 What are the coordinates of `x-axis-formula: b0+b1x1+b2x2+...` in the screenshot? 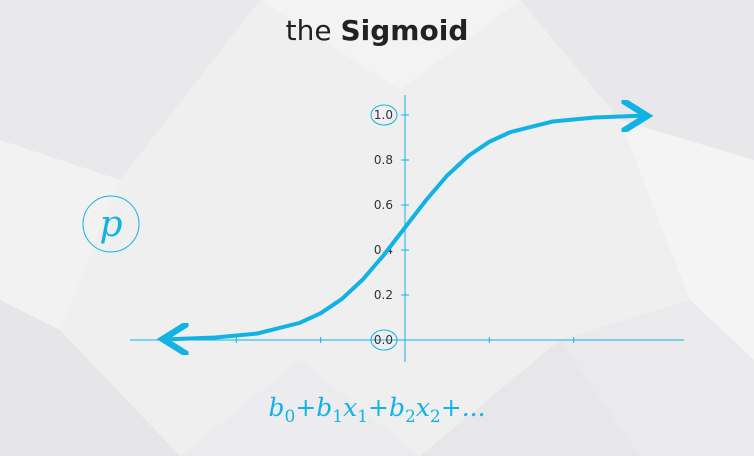 It's located at (377, 410).